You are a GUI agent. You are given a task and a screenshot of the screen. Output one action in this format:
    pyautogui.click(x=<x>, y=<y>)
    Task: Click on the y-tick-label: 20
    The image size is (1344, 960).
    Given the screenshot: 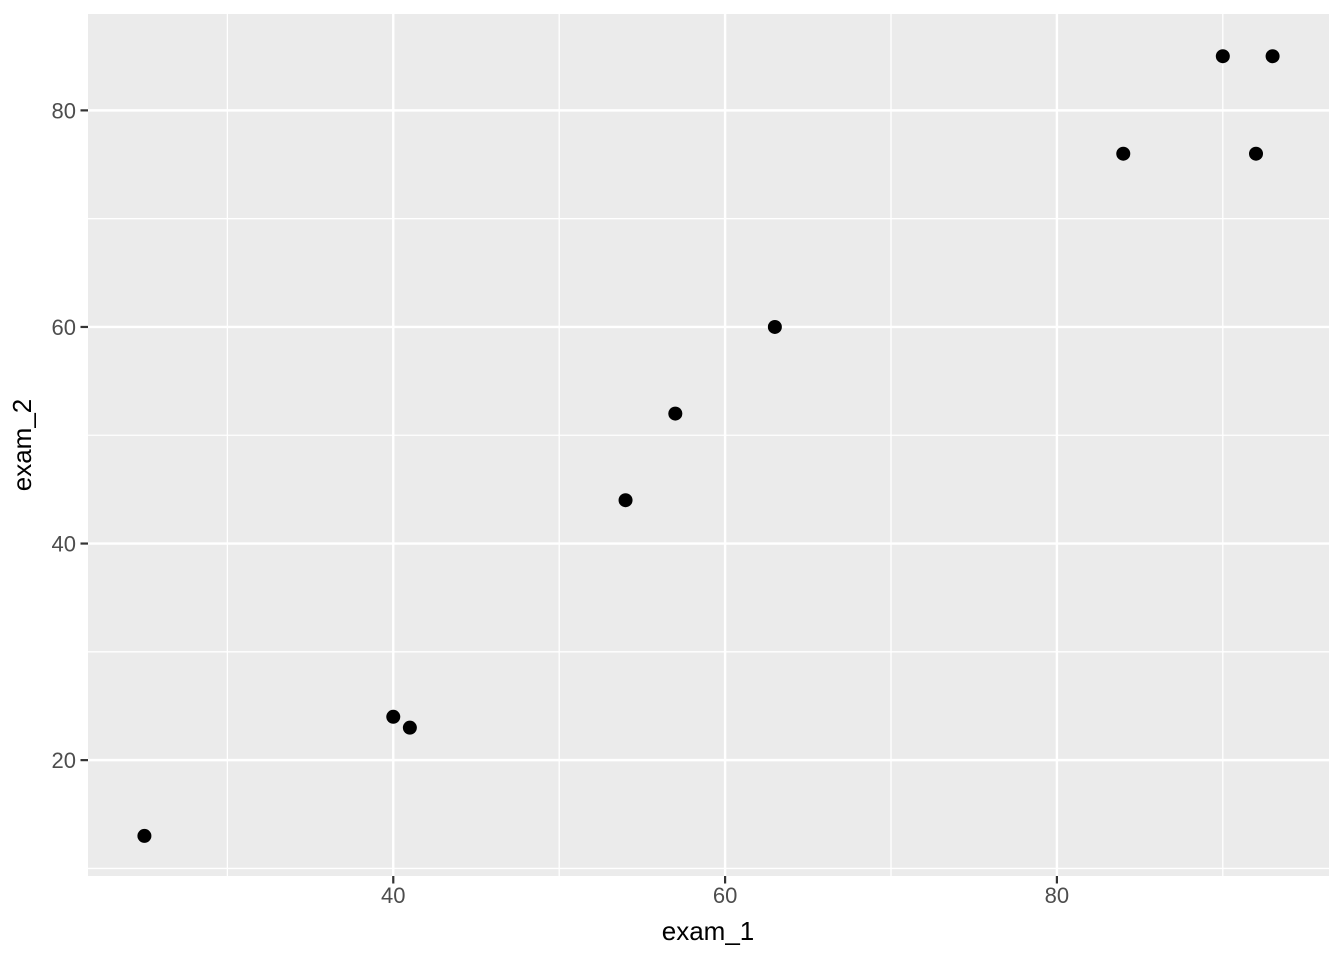 What is the action you would take?
    pyautogui.click(x=64, y=760)
    